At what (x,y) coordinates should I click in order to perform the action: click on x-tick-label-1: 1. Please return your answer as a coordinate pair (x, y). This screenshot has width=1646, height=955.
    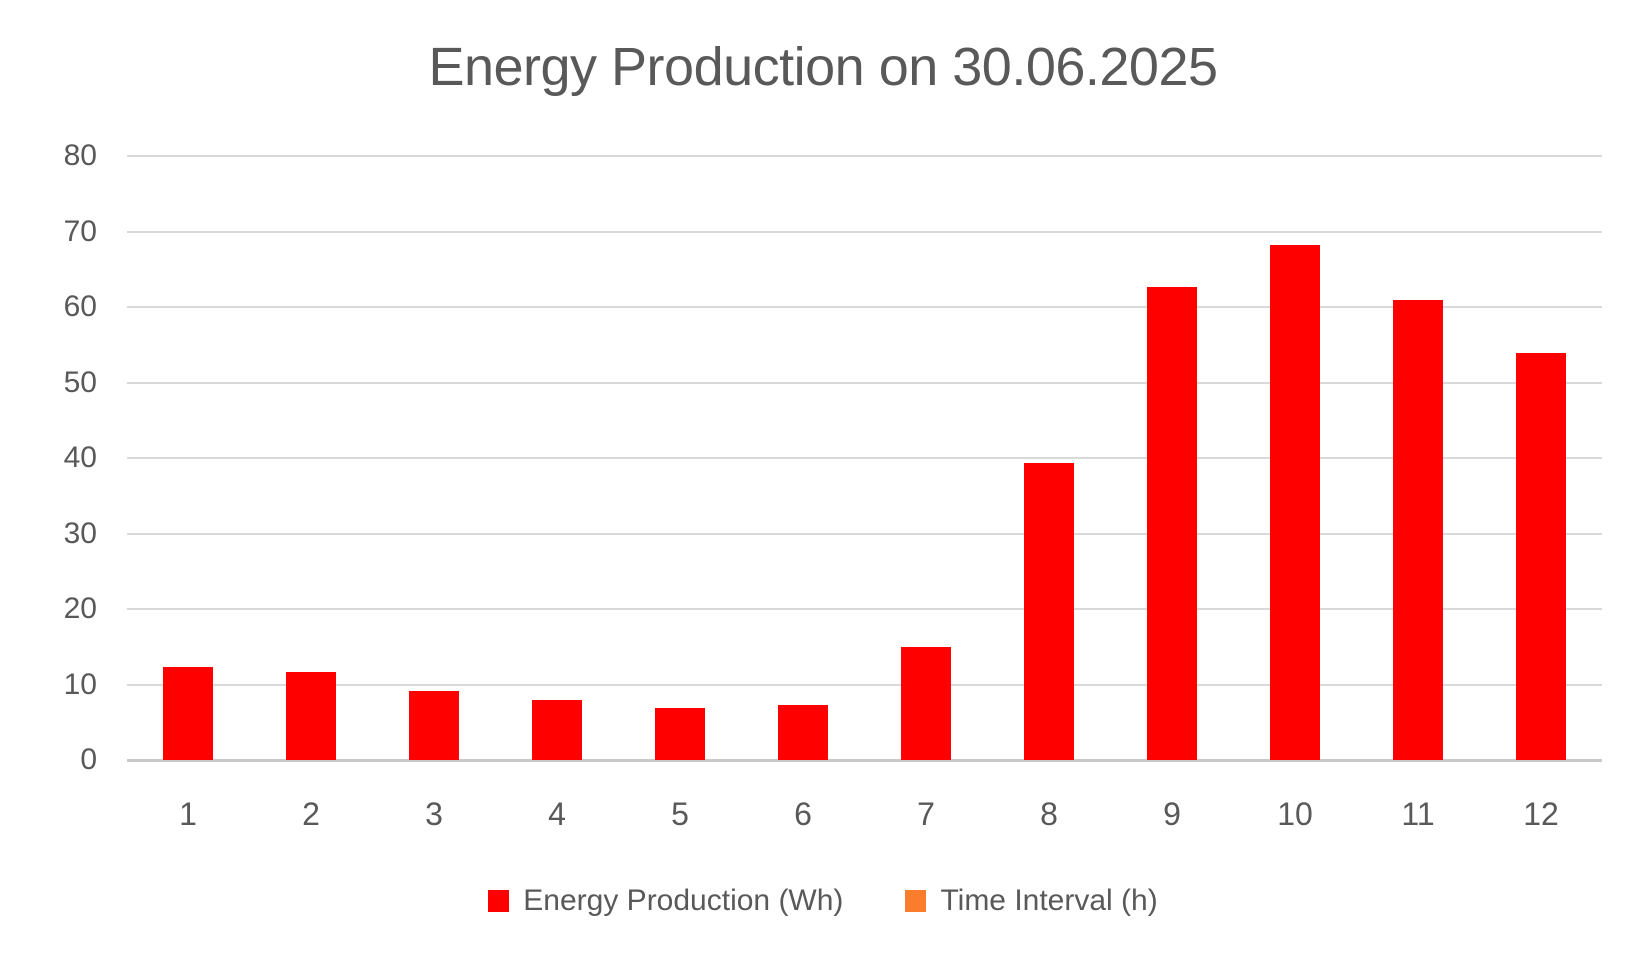
    Looking at the image, I should click on (188, 814).